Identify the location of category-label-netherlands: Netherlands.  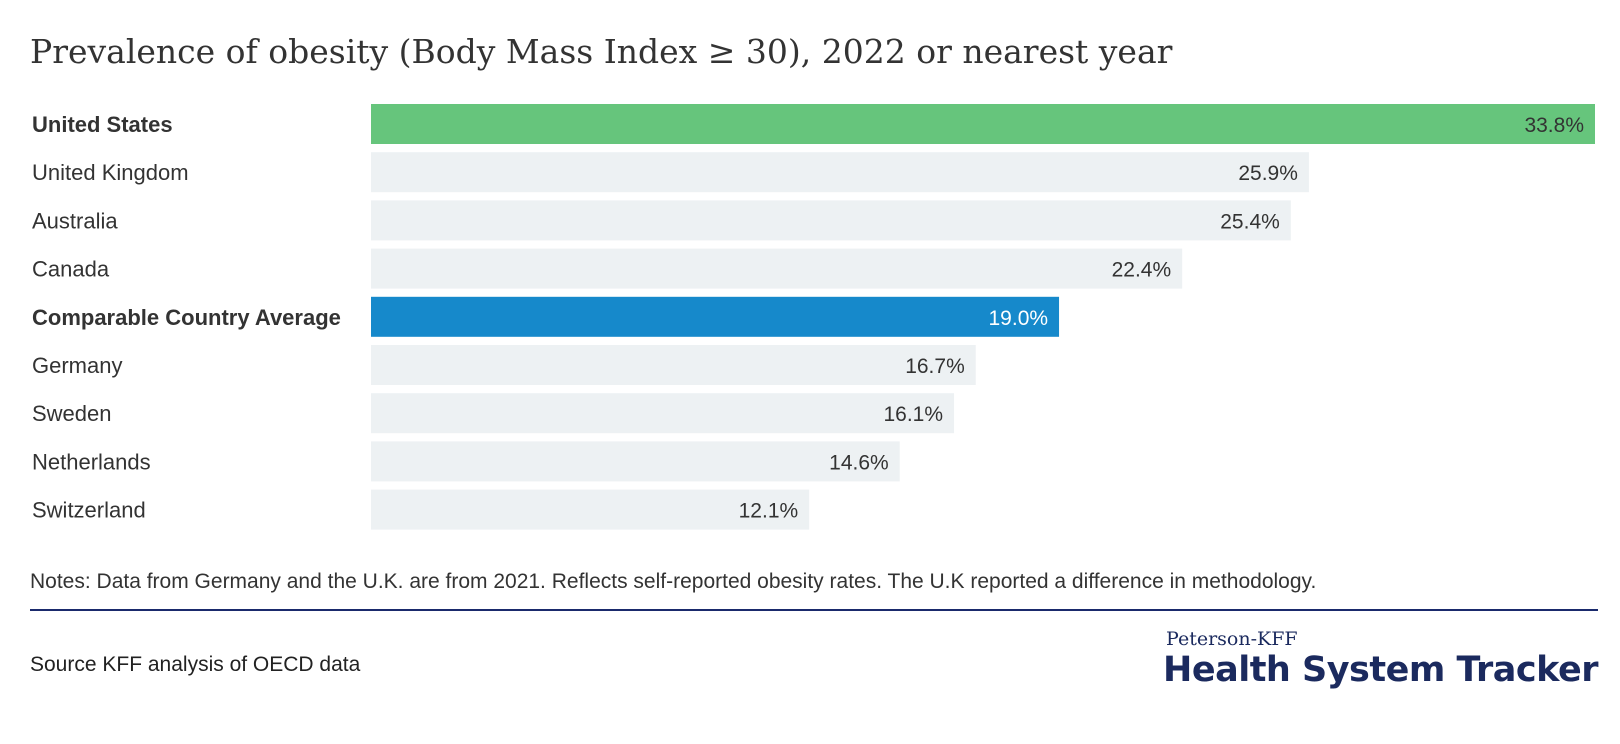
(91, 461).